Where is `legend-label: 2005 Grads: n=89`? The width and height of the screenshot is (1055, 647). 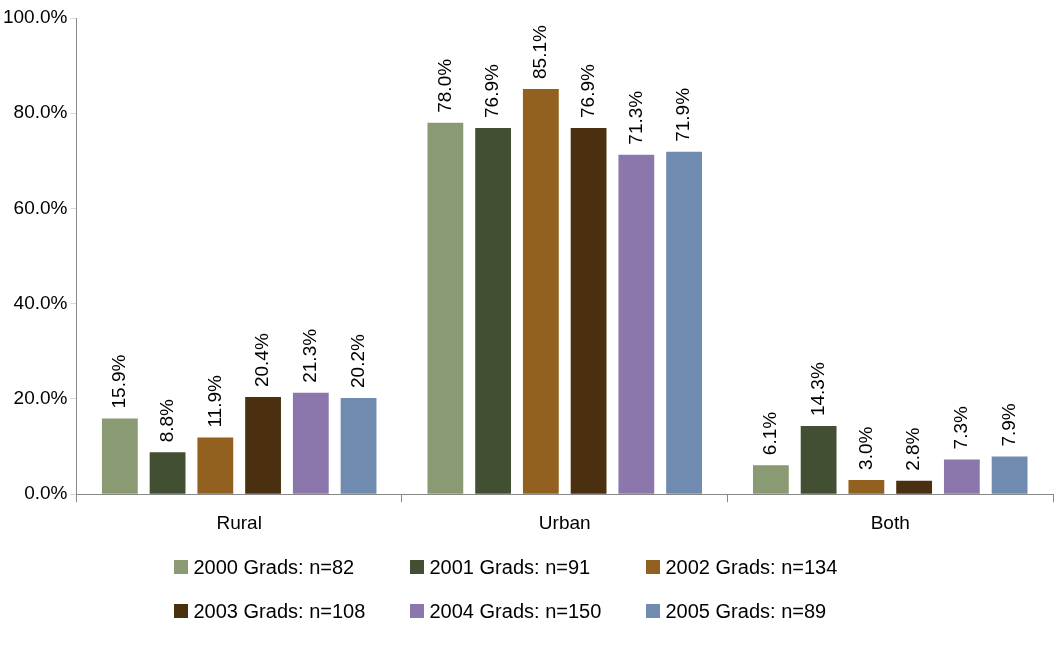 legend-label: 2005 Grads: n=89 is located at coordinates (746, 611).